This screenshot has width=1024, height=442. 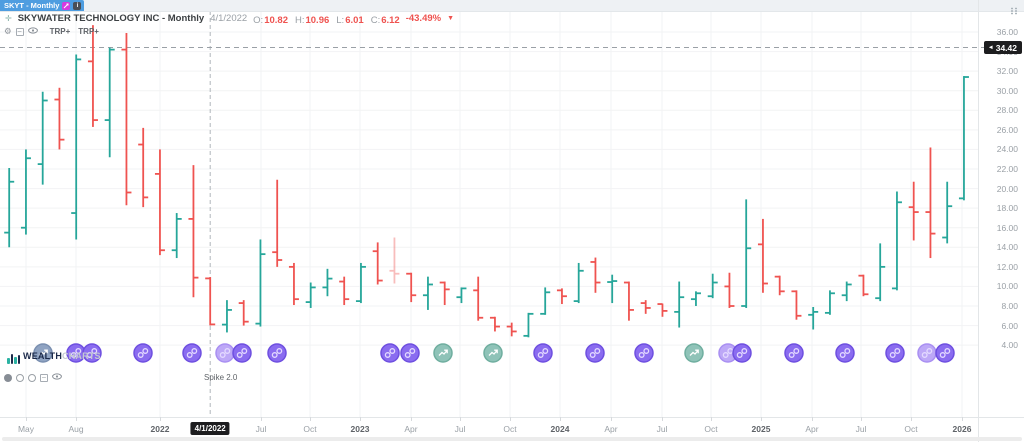 I want to click on indicator-source-icon, so click(x=20, y=377).